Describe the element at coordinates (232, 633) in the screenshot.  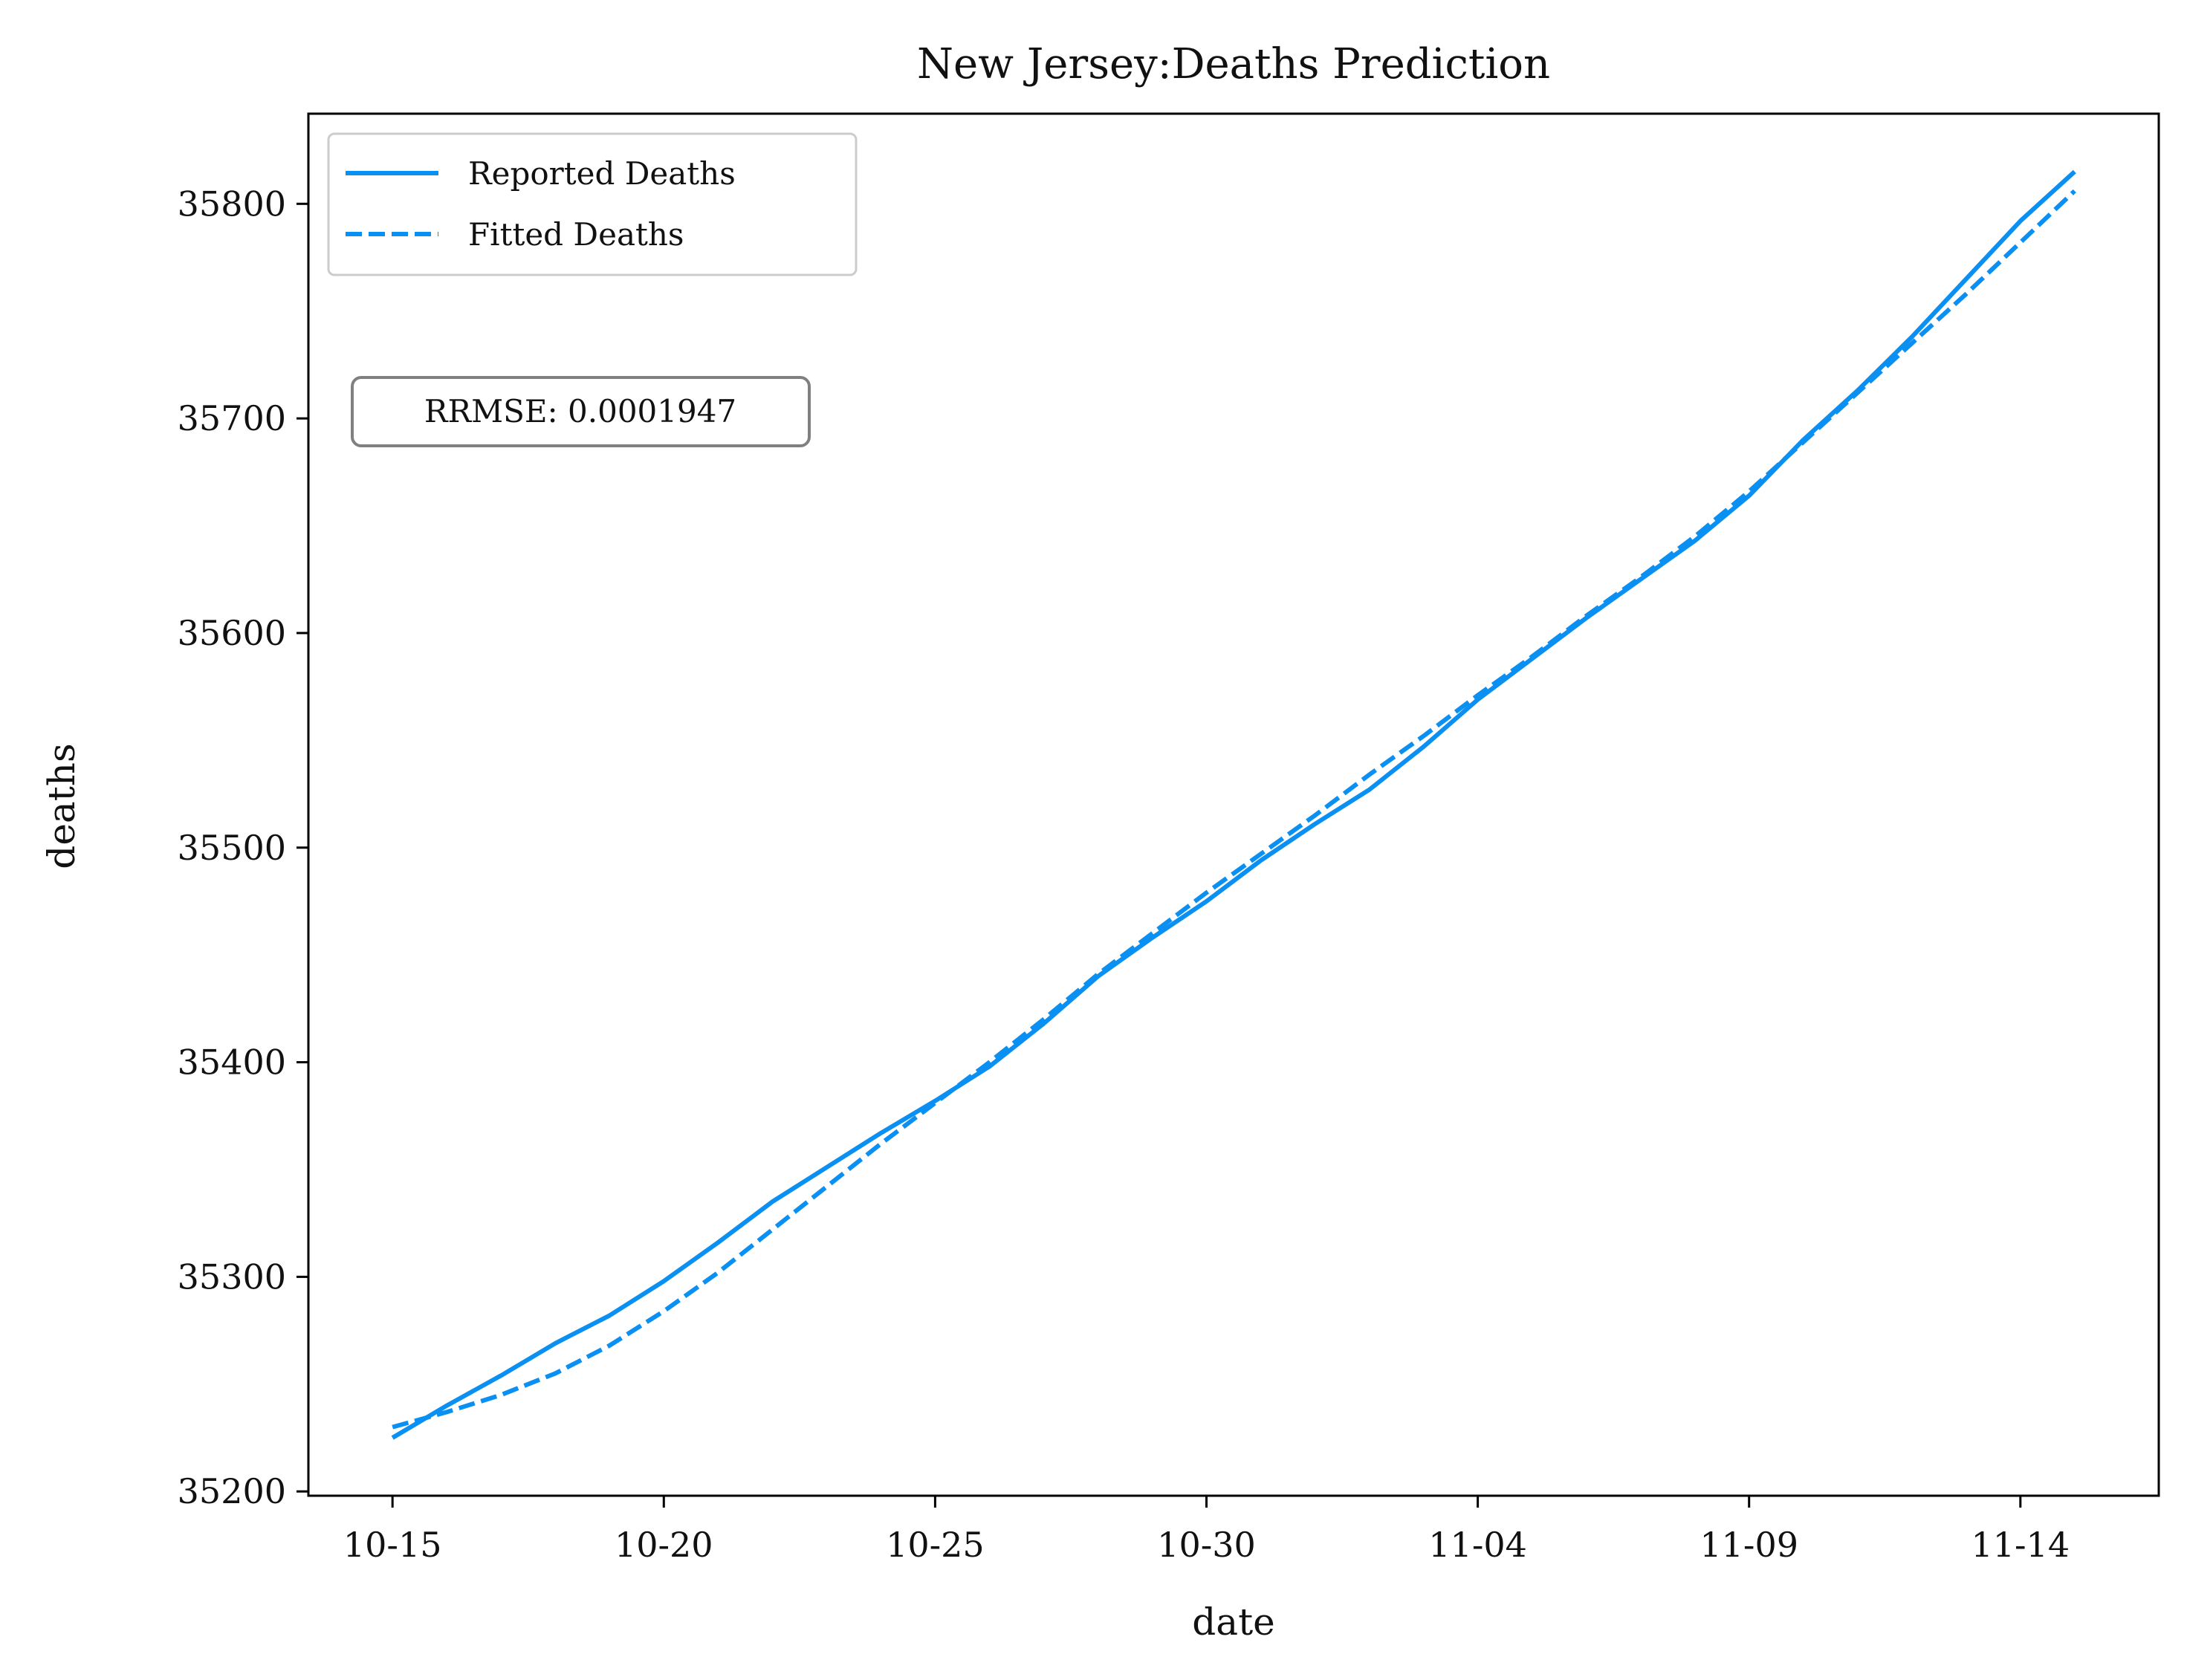
I see `y-tick-label: 35600` at that location.